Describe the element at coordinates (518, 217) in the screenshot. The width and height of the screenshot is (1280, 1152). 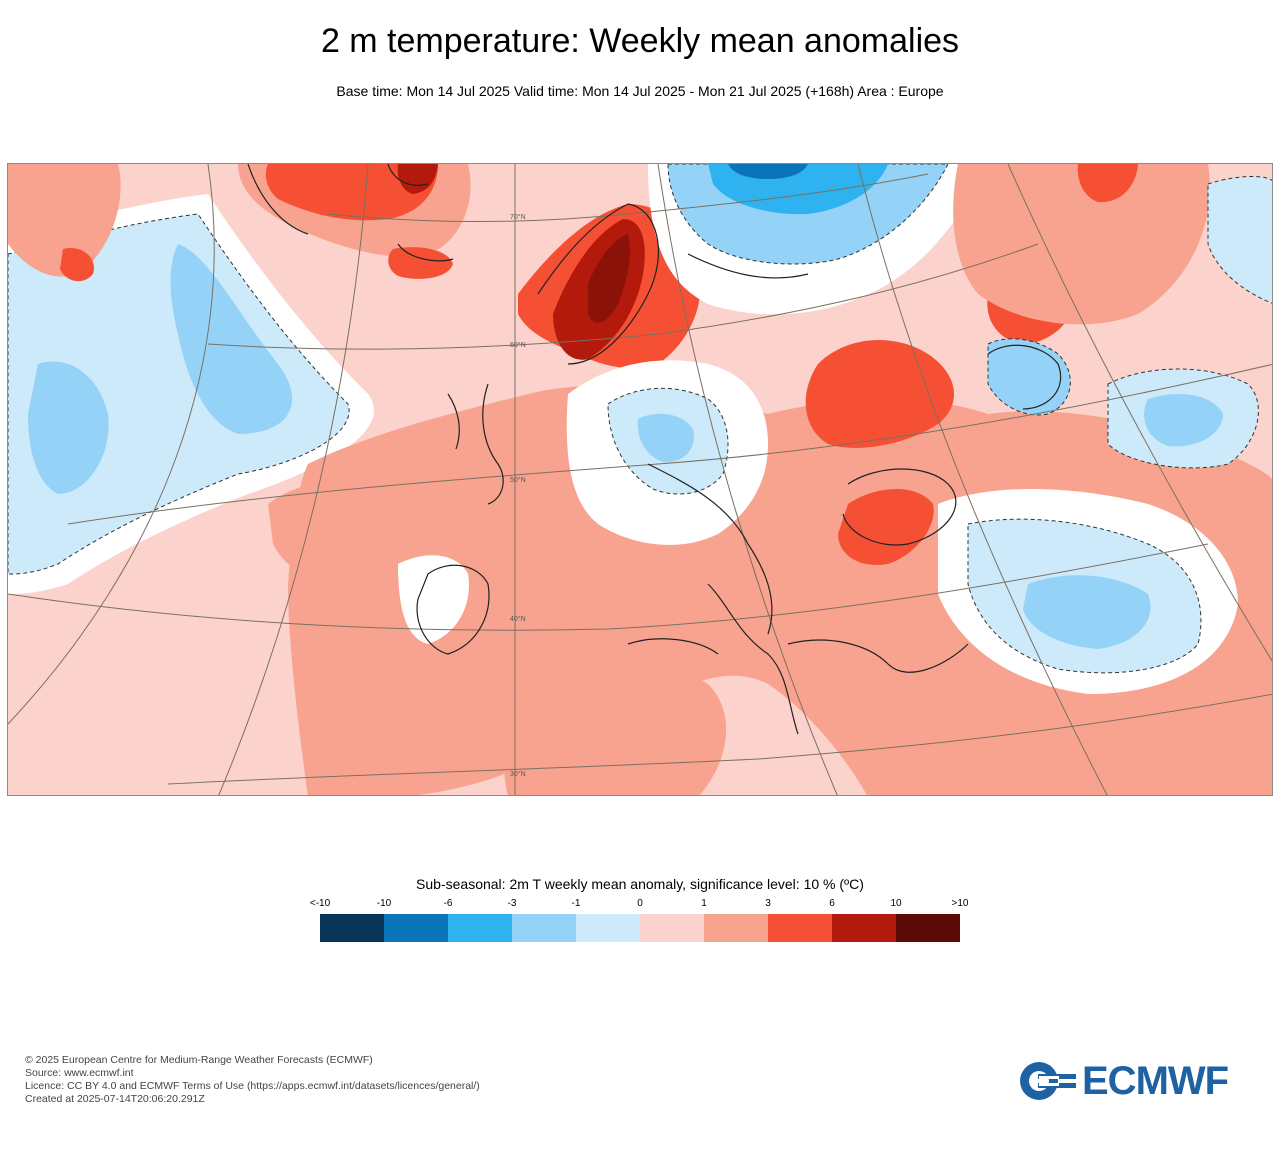
I see `lat-label-70: 70°N` at that location.